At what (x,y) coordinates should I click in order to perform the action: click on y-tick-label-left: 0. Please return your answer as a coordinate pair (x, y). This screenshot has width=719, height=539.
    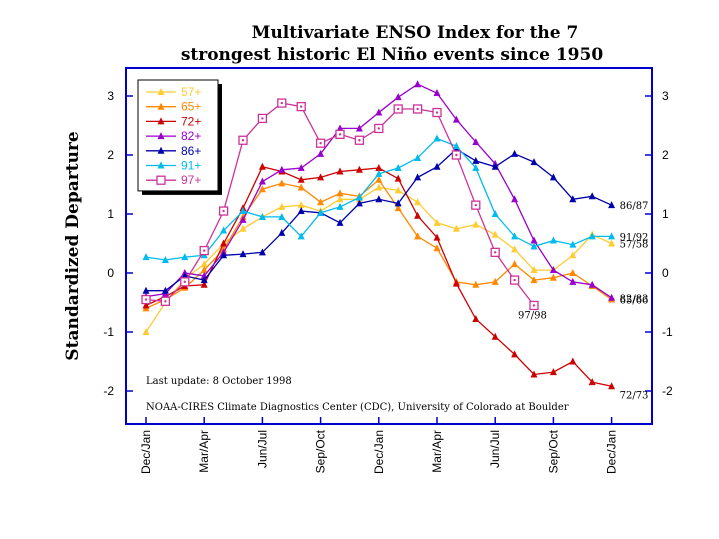
    Looking at the image, I should click on (110, 273).